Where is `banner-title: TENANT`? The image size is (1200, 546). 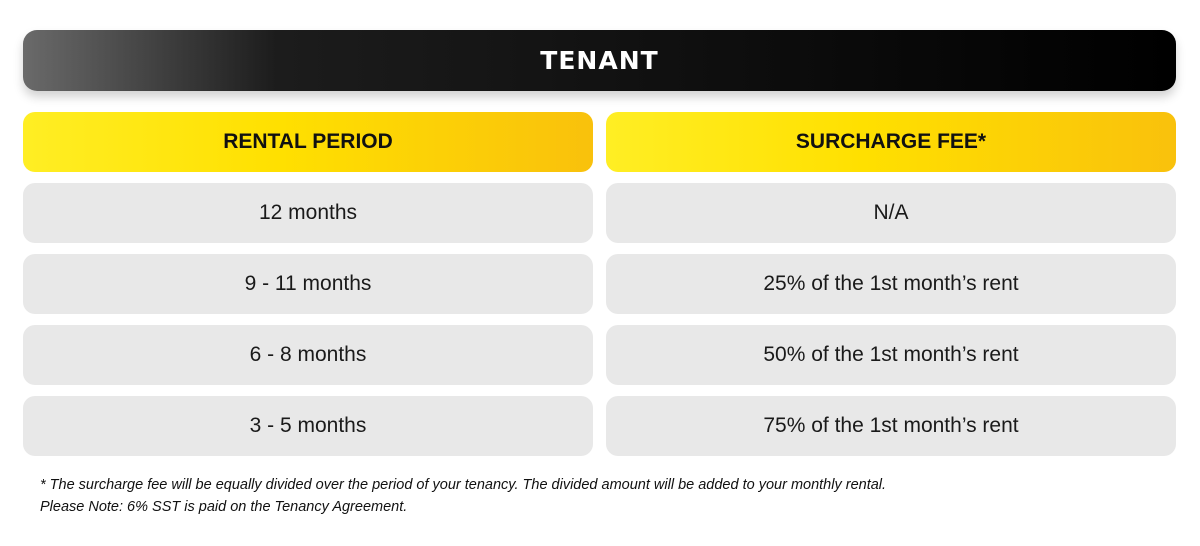
banner-title: TENANT is located at coordinates (599, 60).